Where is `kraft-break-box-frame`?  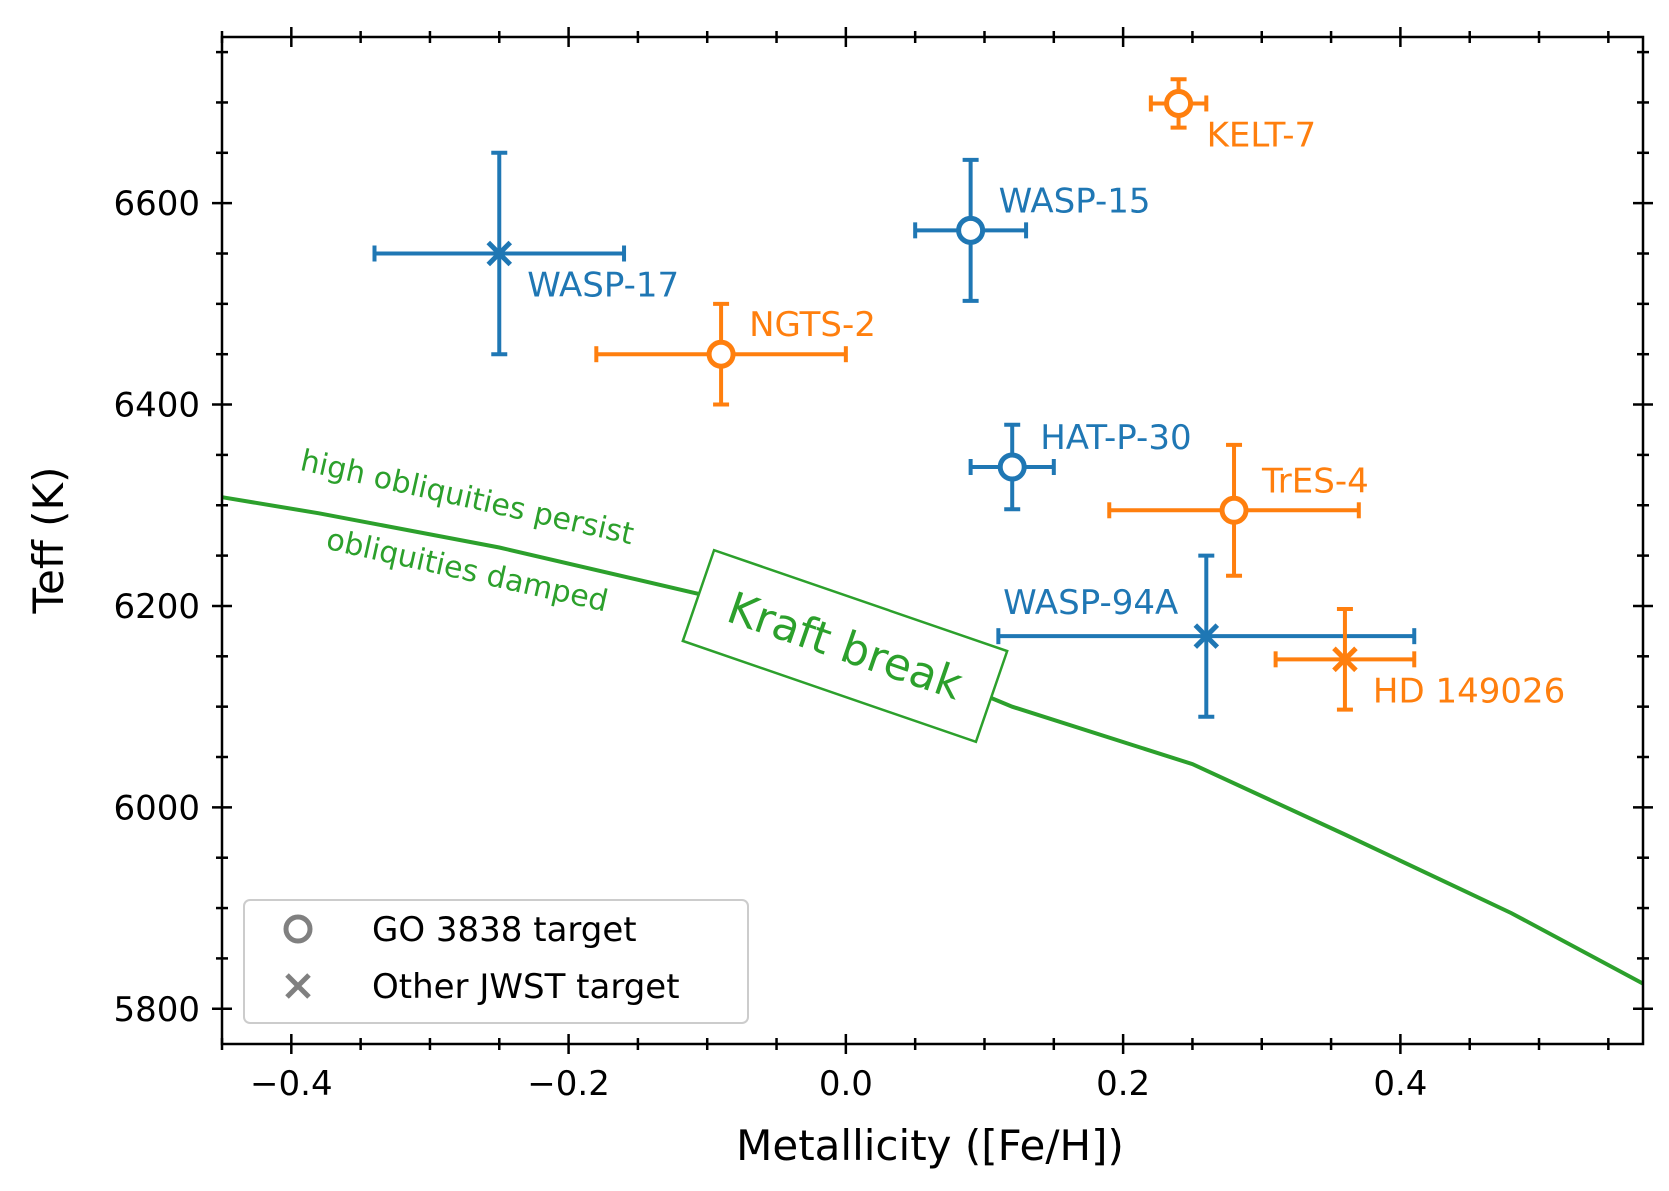
kraft-break-box-frame is located at coordinates (845, 646).